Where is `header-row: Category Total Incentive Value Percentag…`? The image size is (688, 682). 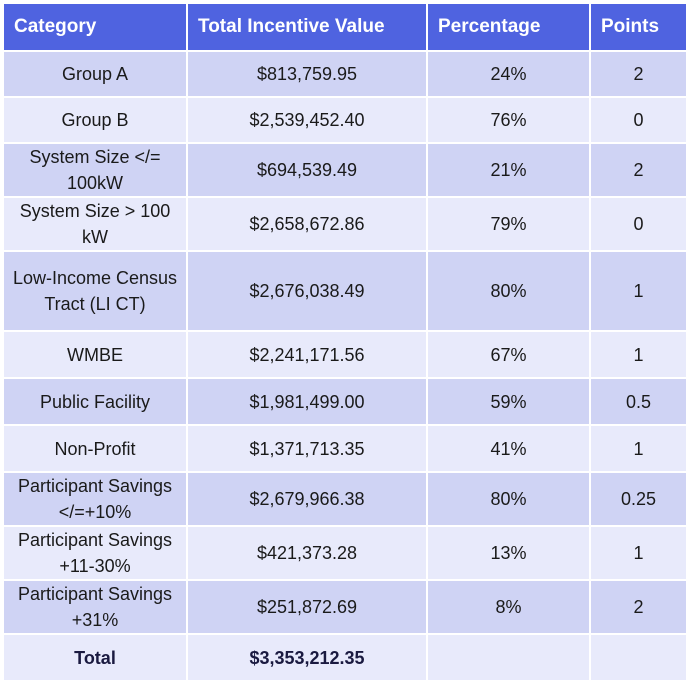 header-row: Category Total Incentive Value Percentag… is located at coordinates (345, 27).